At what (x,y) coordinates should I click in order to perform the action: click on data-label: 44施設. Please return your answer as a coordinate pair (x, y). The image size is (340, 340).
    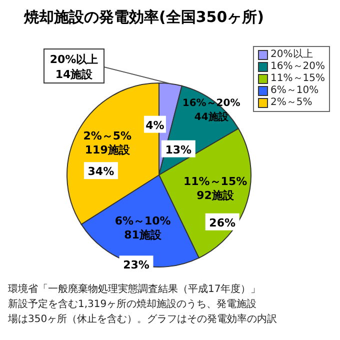
    Looking at the image, I should click on (212, 117).